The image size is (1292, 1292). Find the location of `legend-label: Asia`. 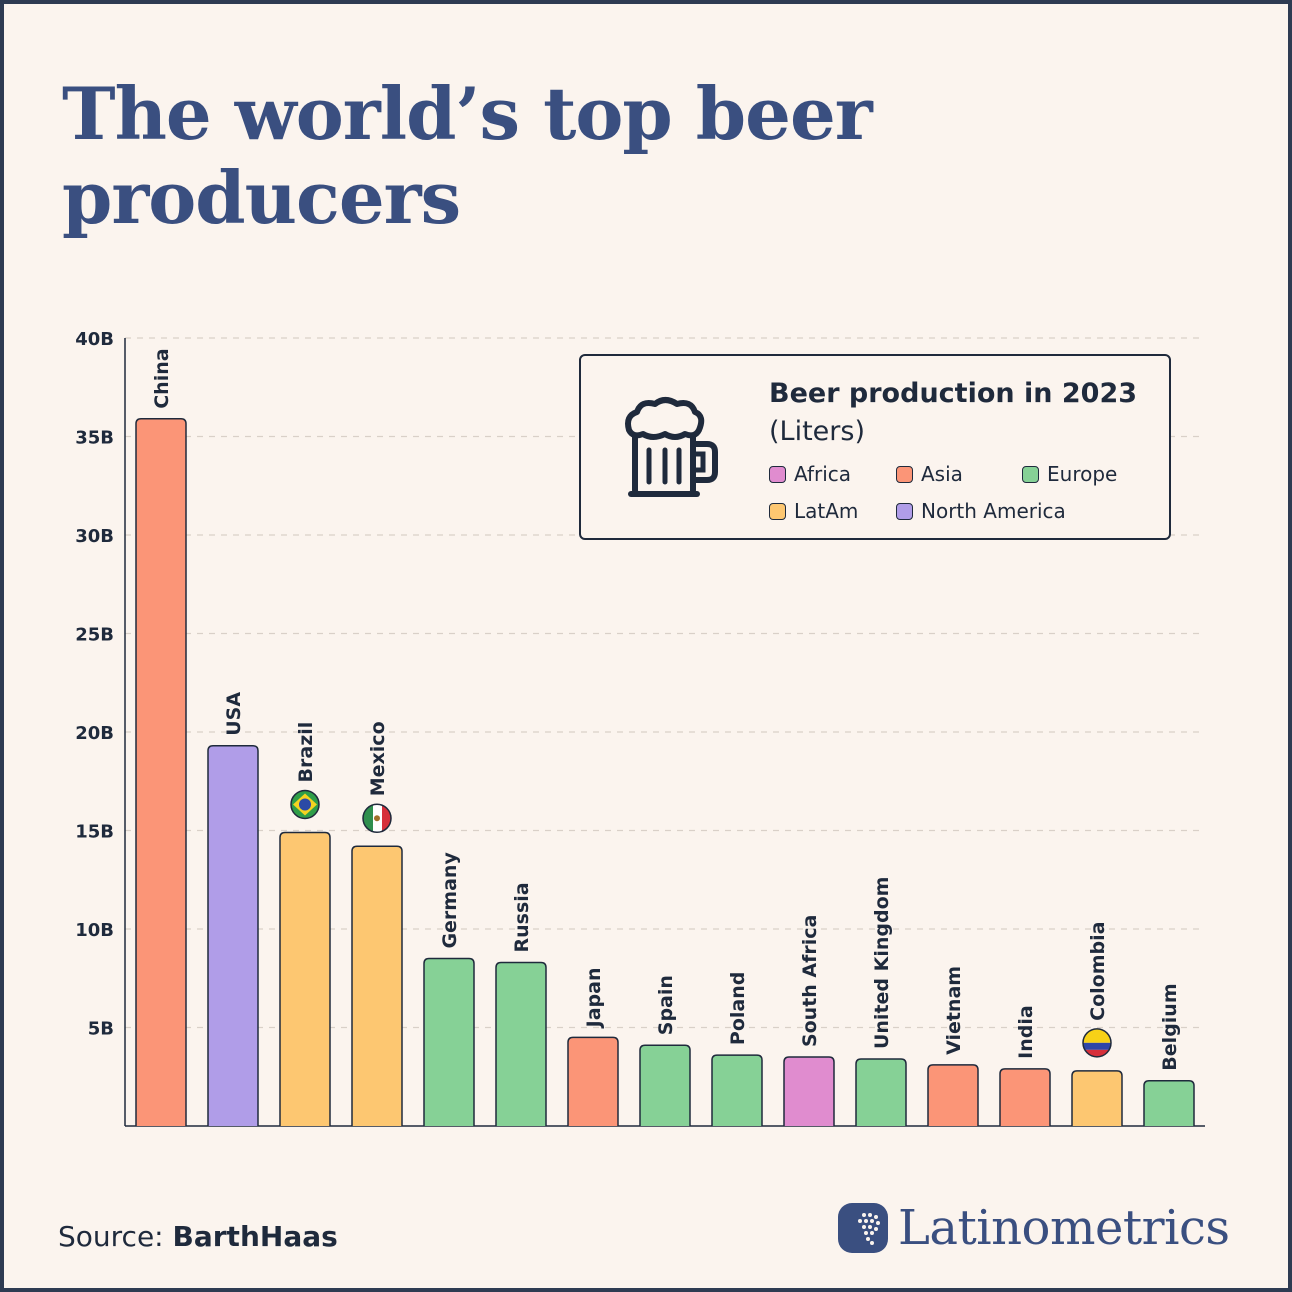

legend-label: Asia is located at coordinates (942, 474).